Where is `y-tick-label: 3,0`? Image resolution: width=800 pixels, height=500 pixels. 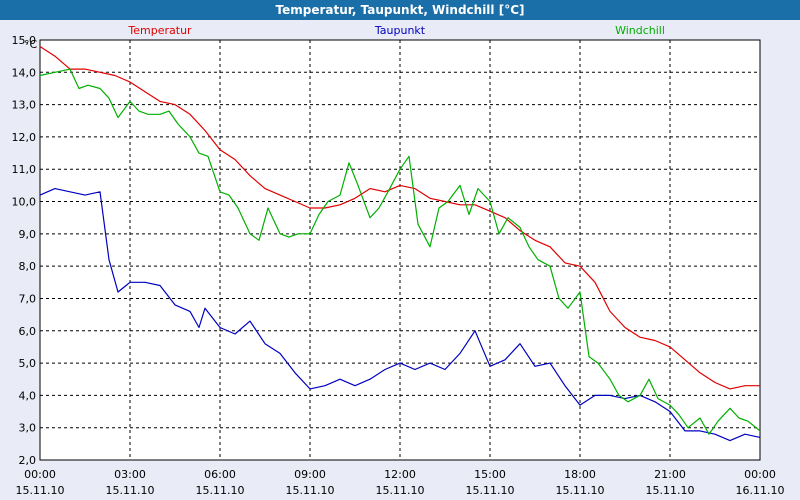
y-tick-label: 3,0 is located at coordinates (28, 428).